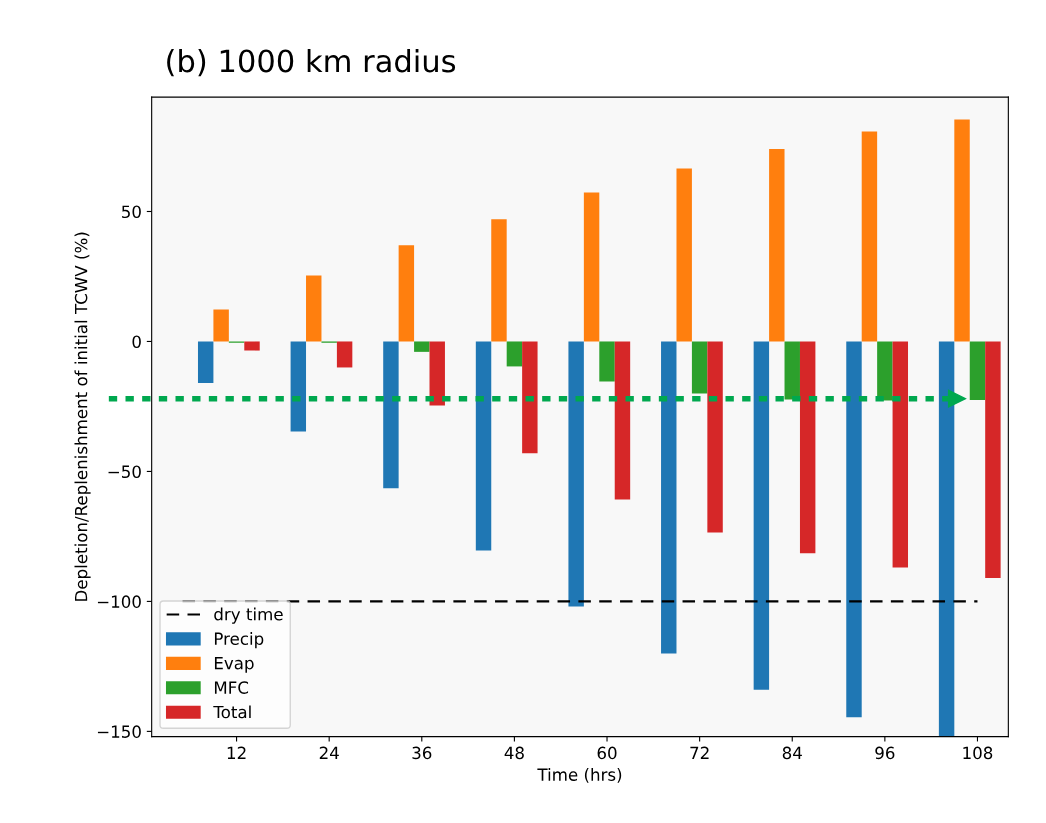 This screenshot has height=823, width=1046. I want to click on y-tick-label: −100, so click(119, 601).